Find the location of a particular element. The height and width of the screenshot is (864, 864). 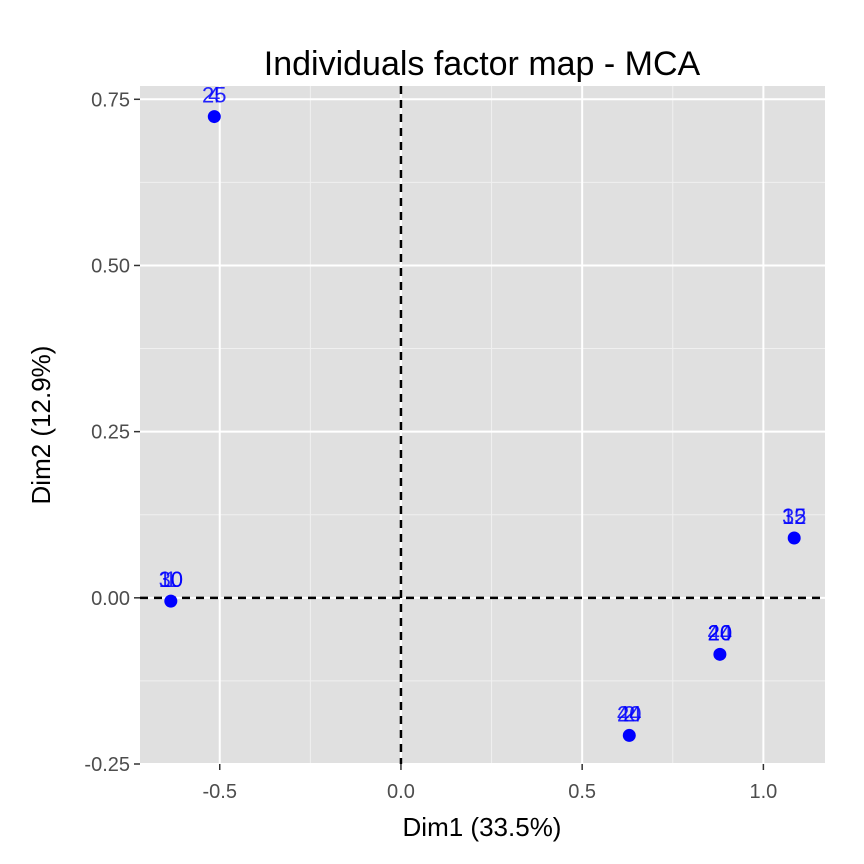

y-tick-label: 0.25 is located at coordinates (110, 433).